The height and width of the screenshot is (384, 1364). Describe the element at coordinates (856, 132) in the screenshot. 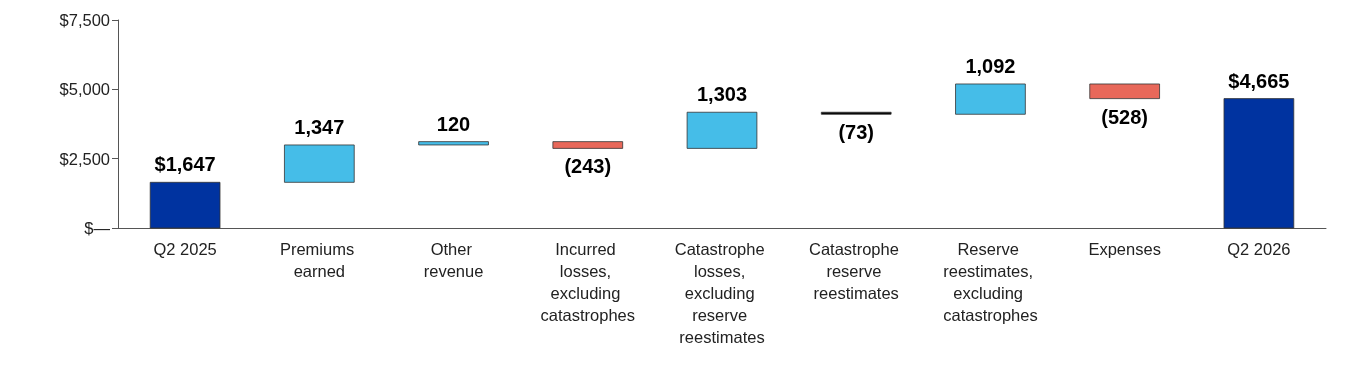

I see `data-label: (73)` at that location.